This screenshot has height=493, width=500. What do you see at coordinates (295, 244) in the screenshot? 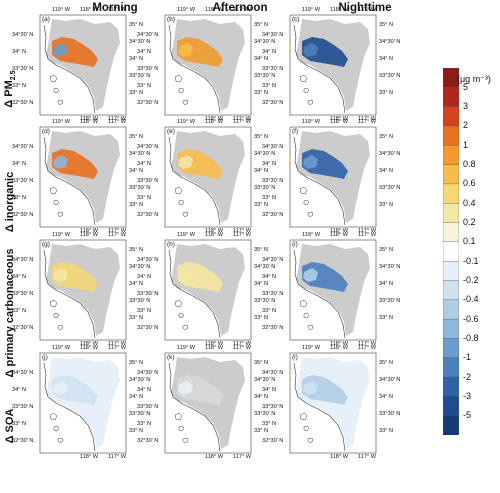
I see `panel-label: (i)` at bounding box center [295, 244].